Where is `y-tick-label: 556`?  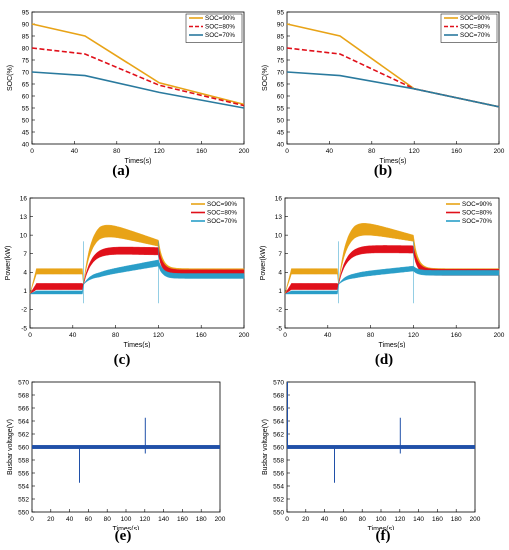 y-tick-label: 556 is located at coordinates (23, 473).